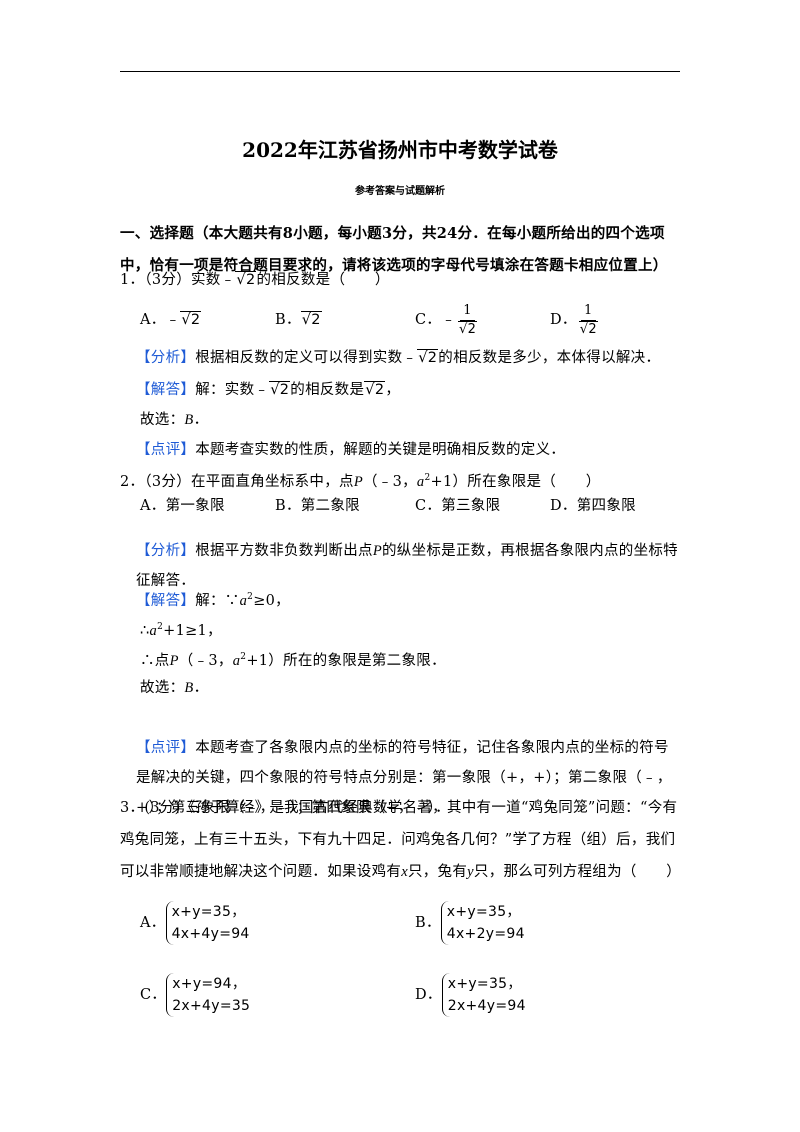 The height and width of the screenshot is (1132, 800). I want to click on text-run: A．, so click(153, 320).